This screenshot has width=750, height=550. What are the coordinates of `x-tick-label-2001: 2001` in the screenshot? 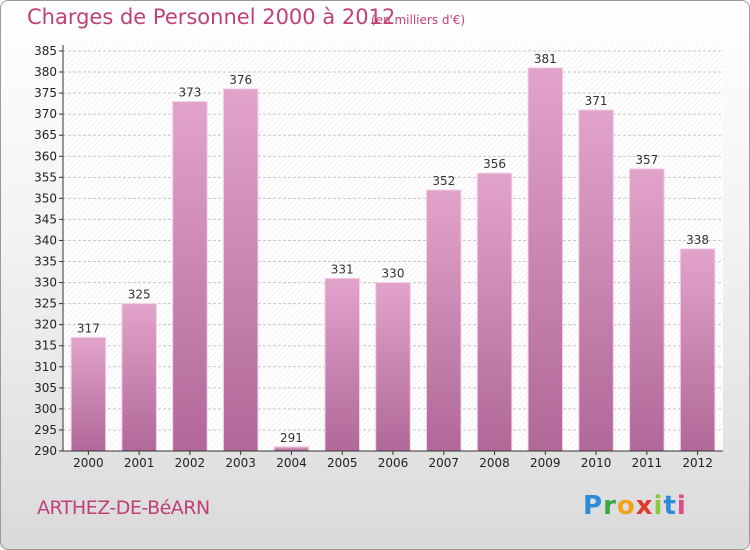 It's located at (139, 463).